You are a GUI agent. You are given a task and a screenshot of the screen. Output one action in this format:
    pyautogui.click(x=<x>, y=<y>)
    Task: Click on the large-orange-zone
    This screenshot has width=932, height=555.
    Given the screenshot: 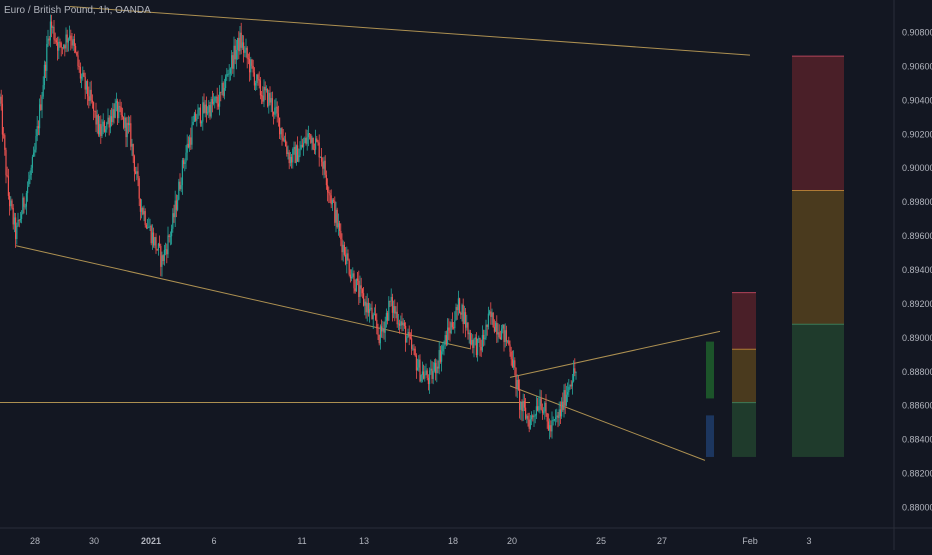 What is the action you would take?
    pyautogui.click(x=818, y=257)
    